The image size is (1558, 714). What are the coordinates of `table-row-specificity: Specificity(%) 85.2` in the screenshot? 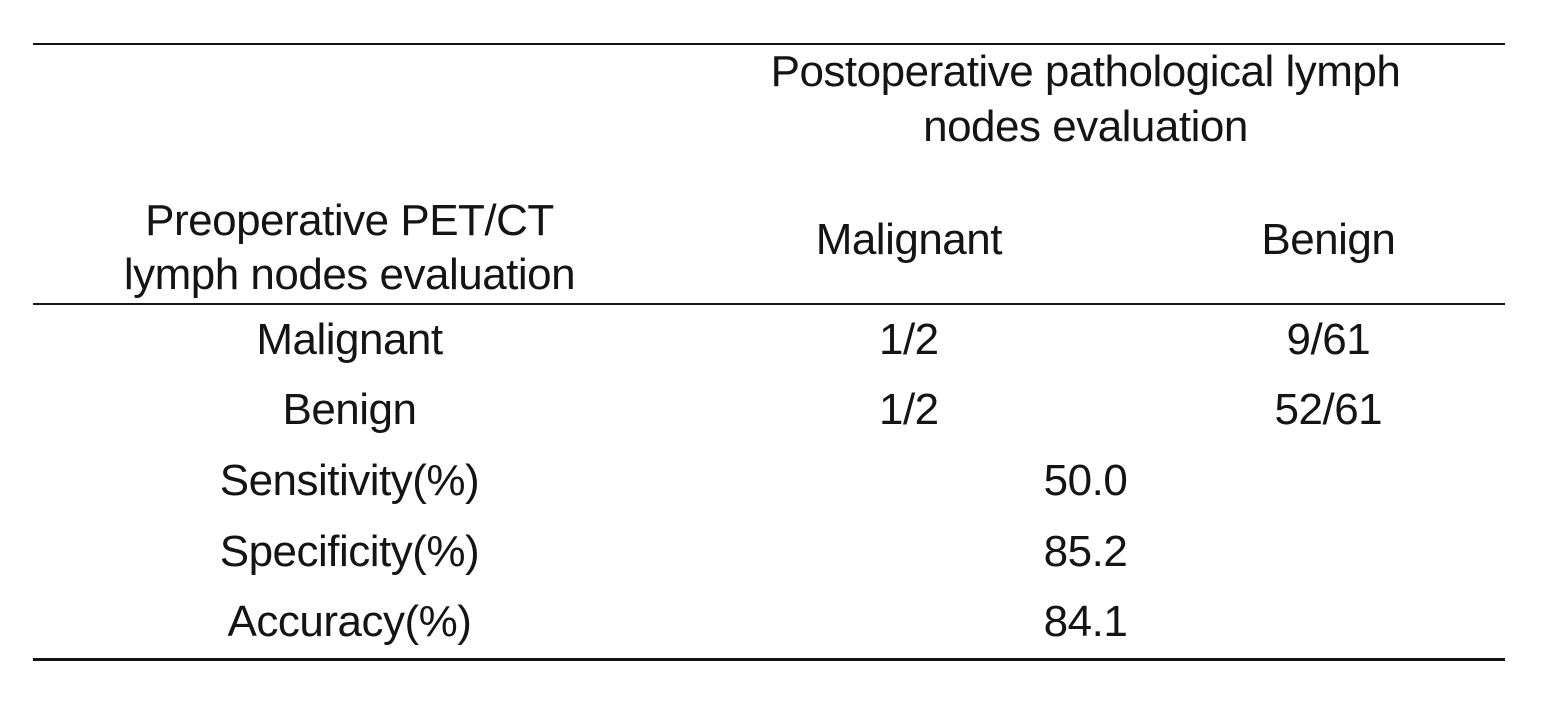 It's located at (769, 552).